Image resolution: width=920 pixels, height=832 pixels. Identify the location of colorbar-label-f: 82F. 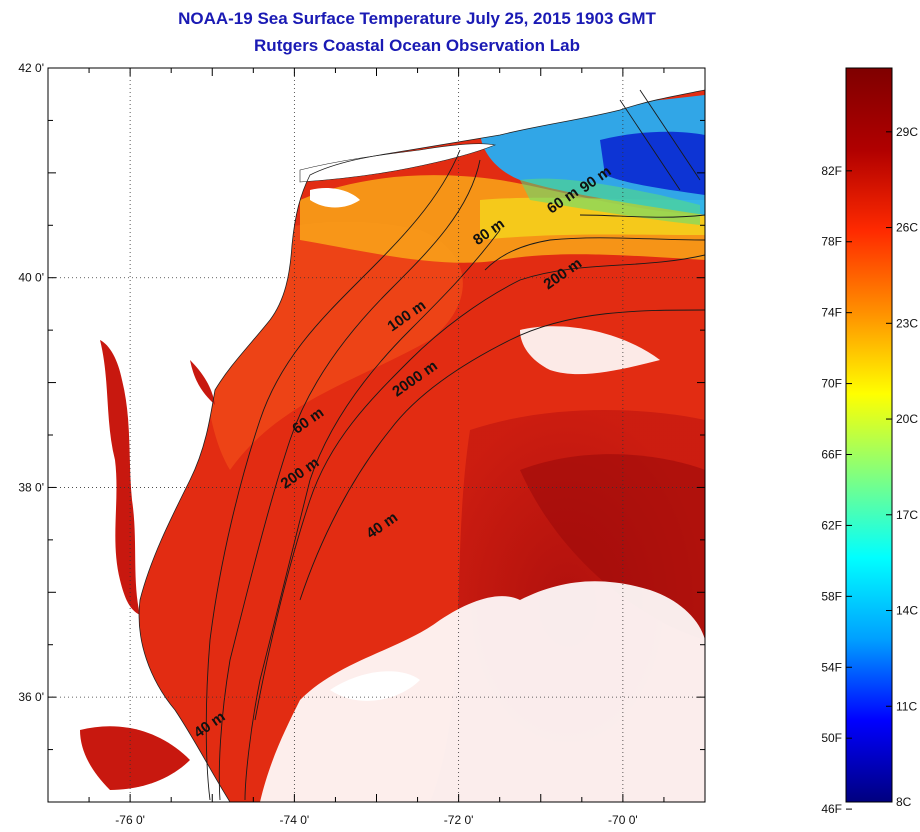
(831, 171).